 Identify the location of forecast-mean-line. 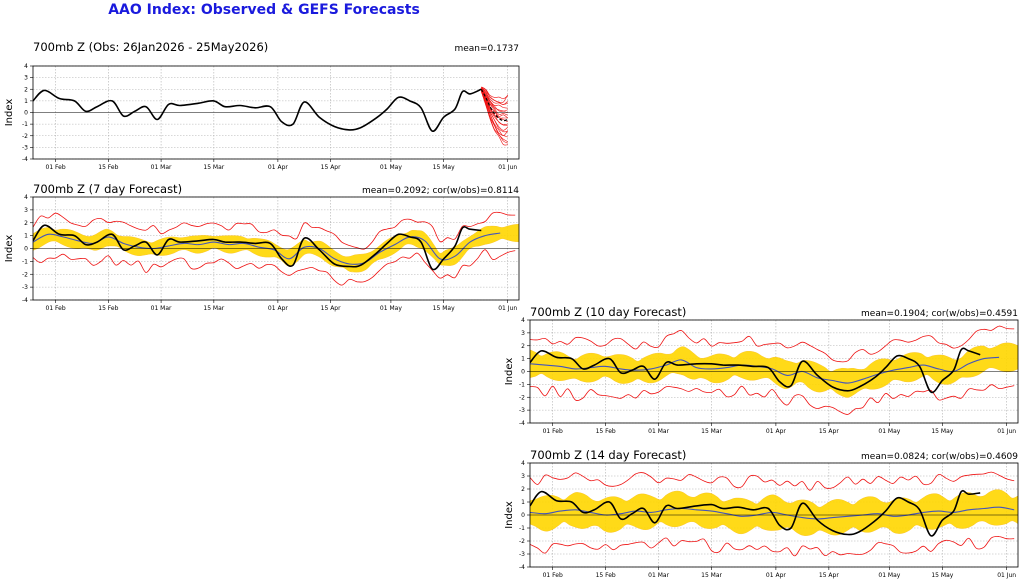
(494, 105).